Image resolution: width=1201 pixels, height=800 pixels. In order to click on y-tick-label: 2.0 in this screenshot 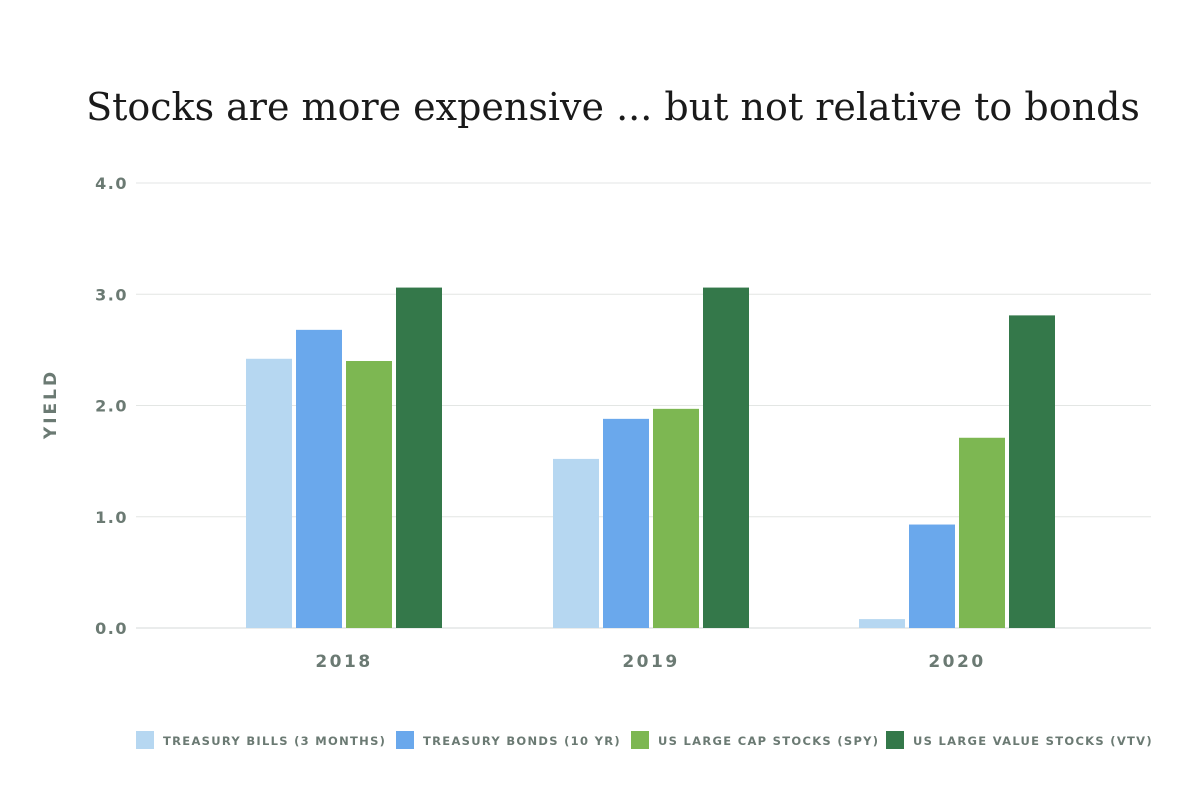, I will do `click(111, 406)`.